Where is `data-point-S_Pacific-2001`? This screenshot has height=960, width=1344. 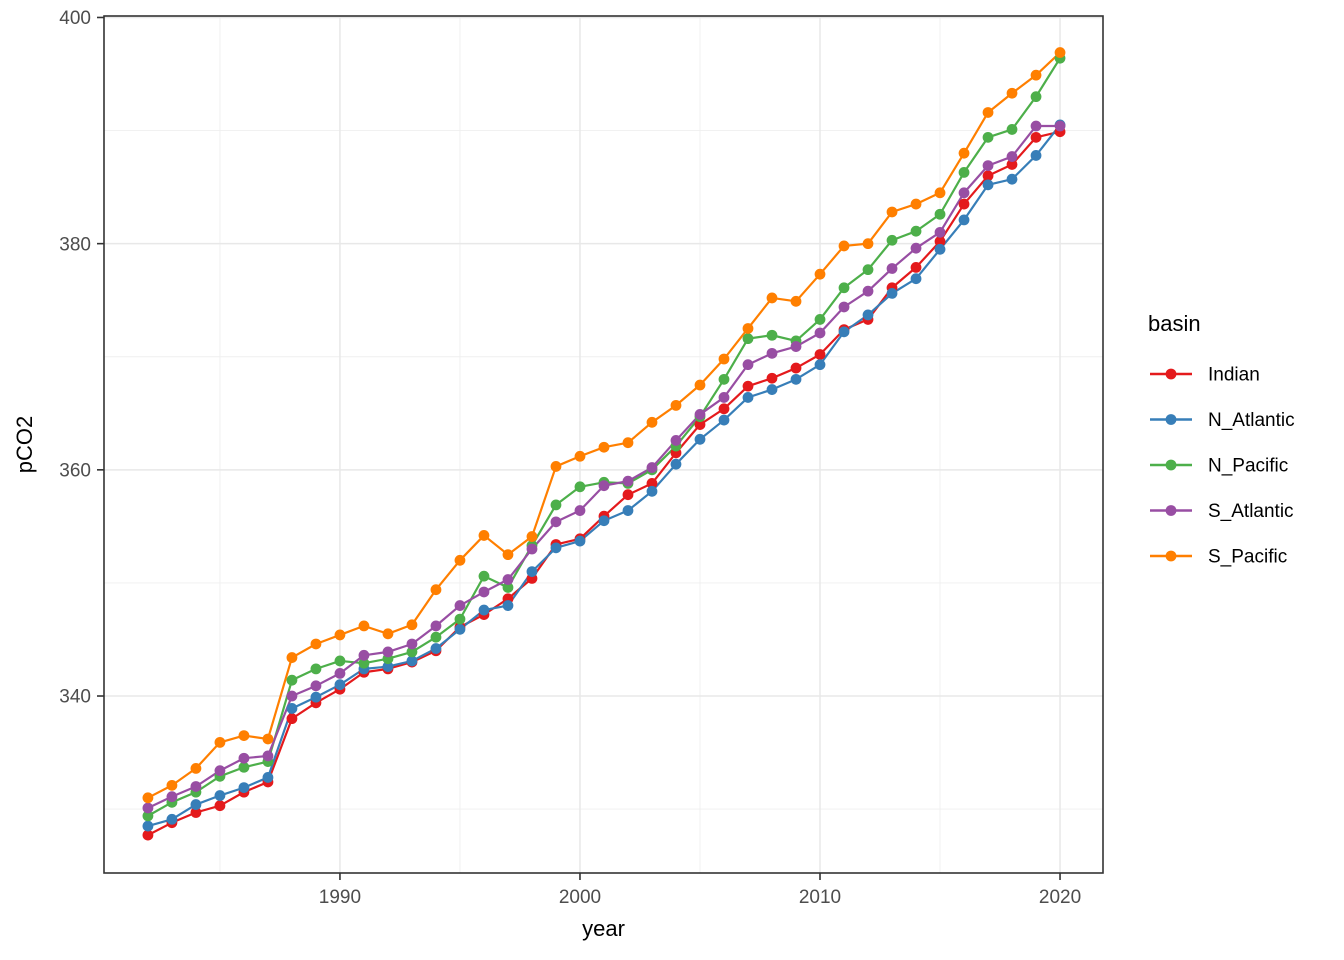
data-point-S_Pacific-2001 is located at coordinates (604, 447).